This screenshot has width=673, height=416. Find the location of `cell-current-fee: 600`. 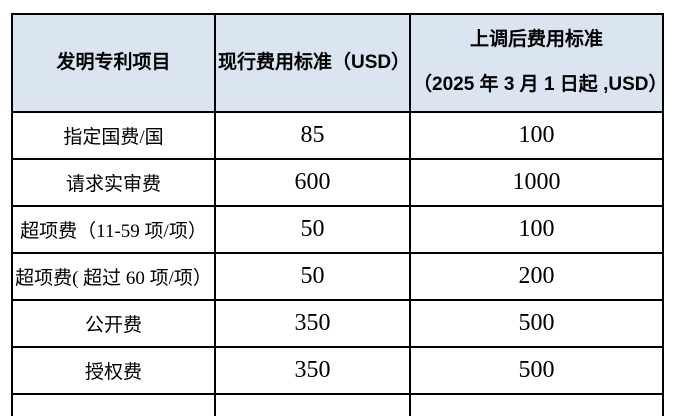

cell-current-fee: 600 is located at coordinates (312, 182).